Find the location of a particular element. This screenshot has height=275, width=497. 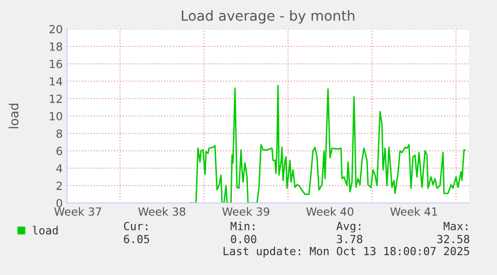

x-tick-label: Week 40 is located at coordinates (330, 211).